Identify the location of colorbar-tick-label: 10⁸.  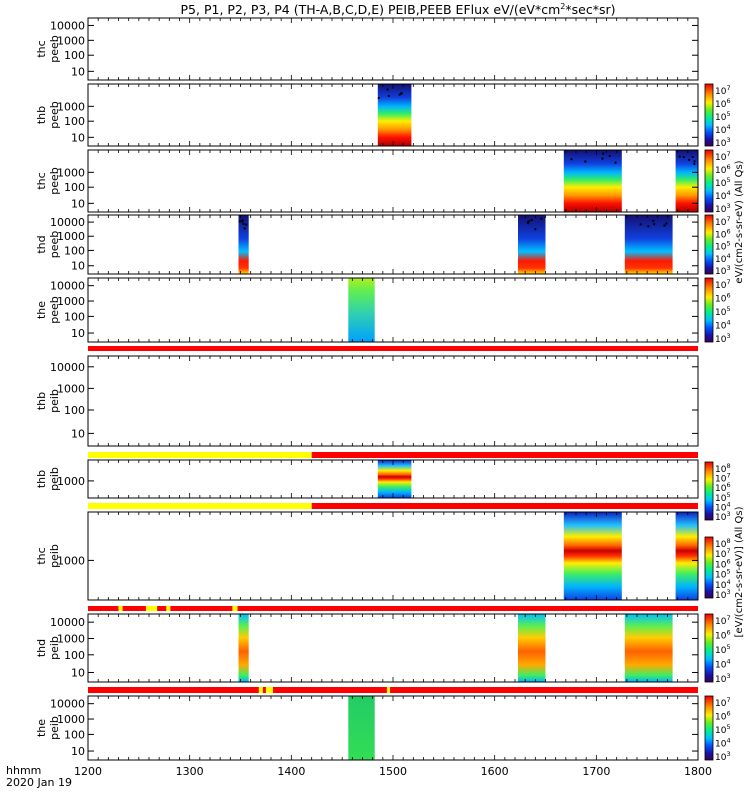
(723, 543).